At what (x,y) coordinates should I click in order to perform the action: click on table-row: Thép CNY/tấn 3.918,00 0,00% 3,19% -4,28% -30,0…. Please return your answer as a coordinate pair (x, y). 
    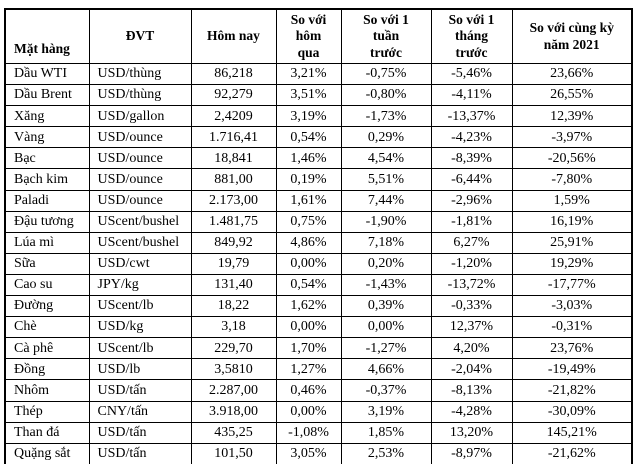
    Looking at the image, I should click on (318, 411).